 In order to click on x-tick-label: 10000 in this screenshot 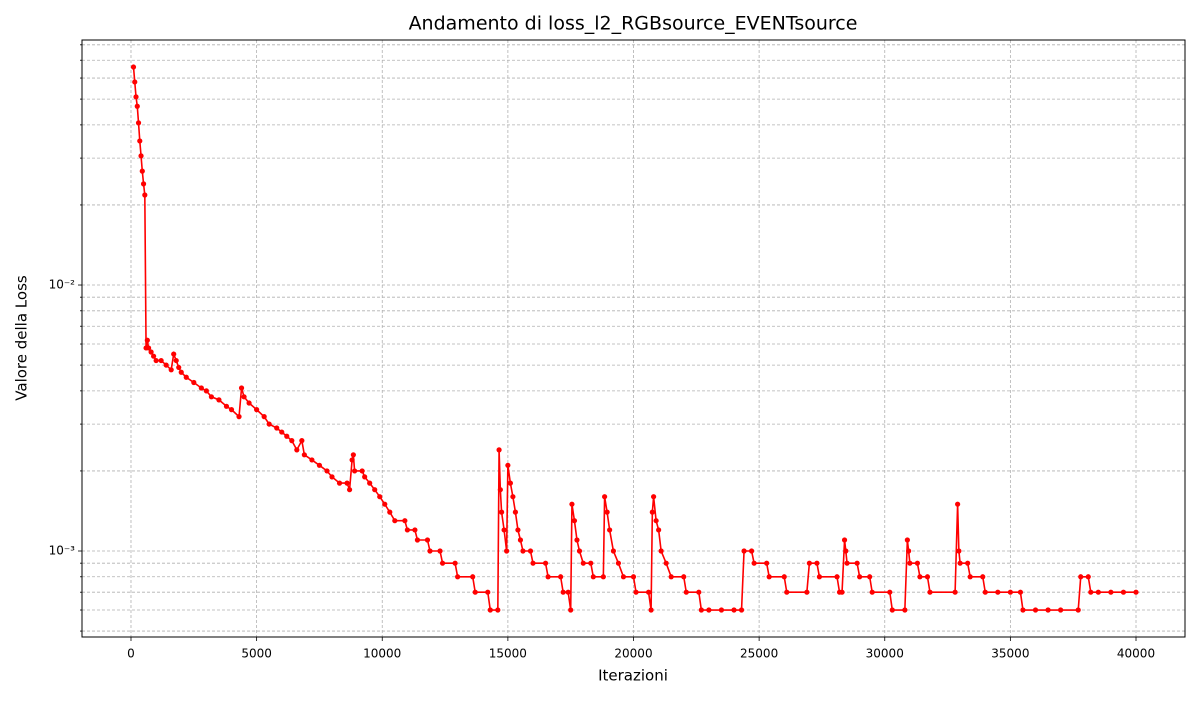, I will do `click(382, 654)`.